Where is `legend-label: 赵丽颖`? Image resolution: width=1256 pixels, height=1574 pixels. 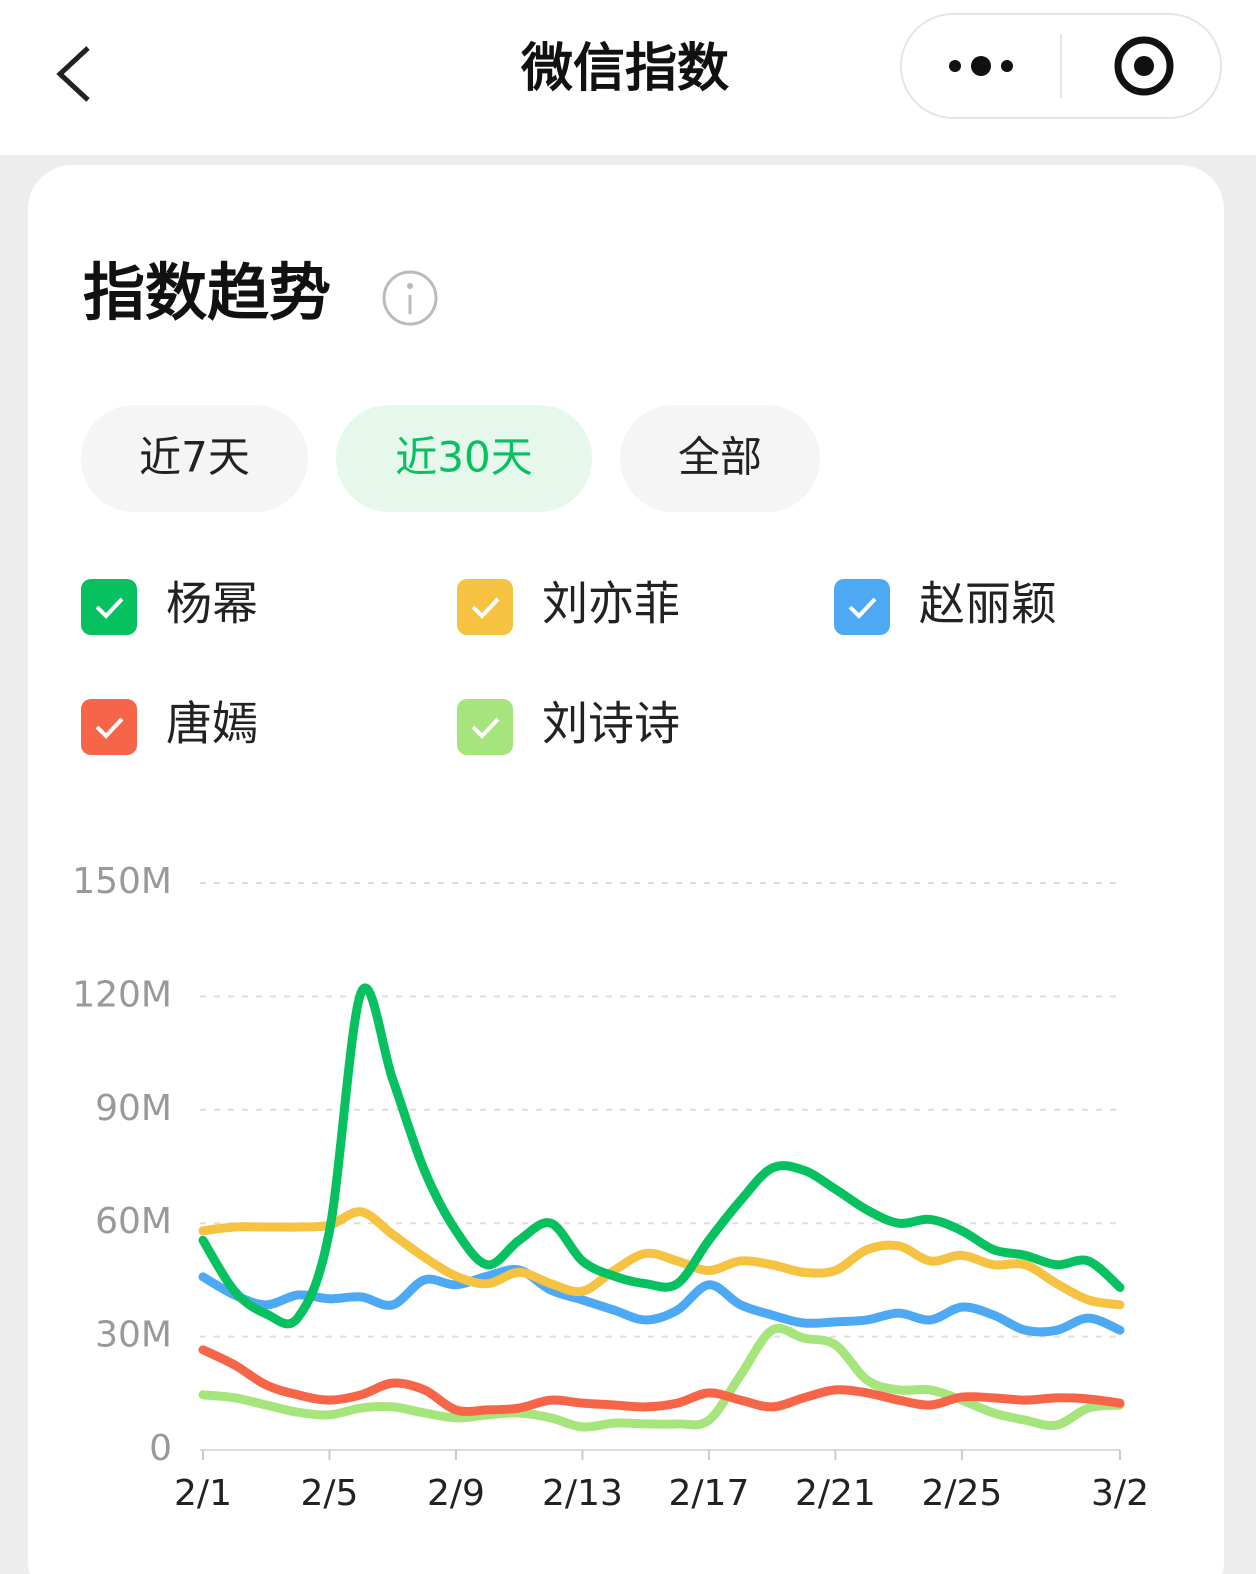
legend-label: 赵丽颖 is located at coordinates (988, 604).